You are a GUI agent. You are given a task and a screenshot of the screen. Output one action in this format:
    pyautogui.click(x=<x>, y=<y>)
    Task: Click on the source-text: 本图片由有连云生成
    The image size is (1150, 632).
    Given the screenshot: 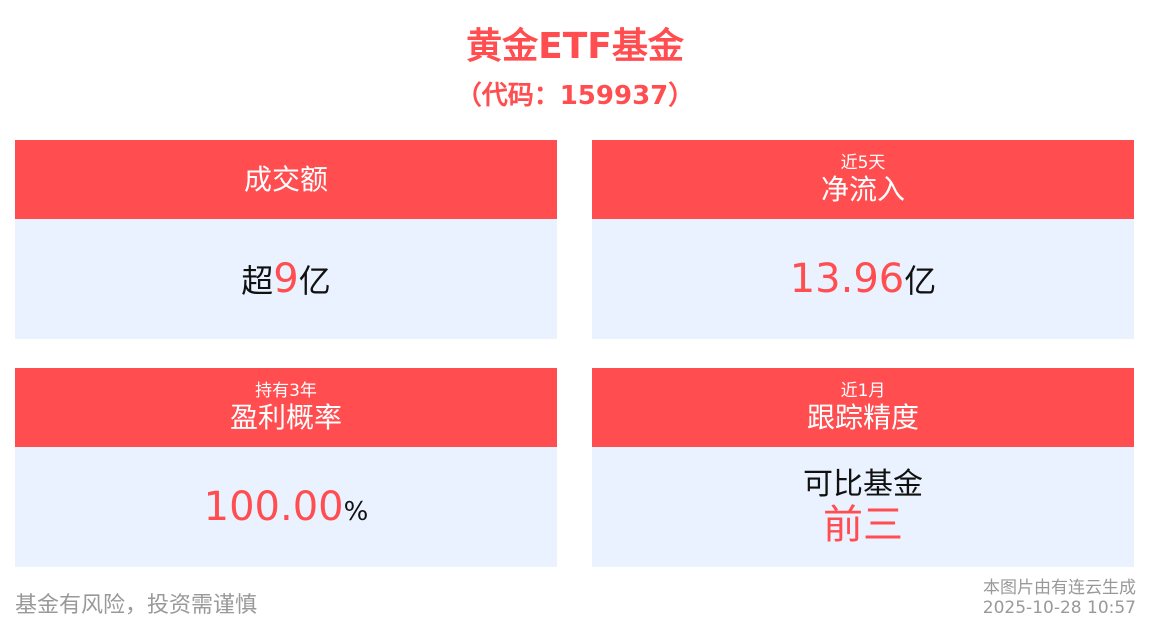 What is the action you would take?
    pyautogui.click(x=1059, y=588)
    